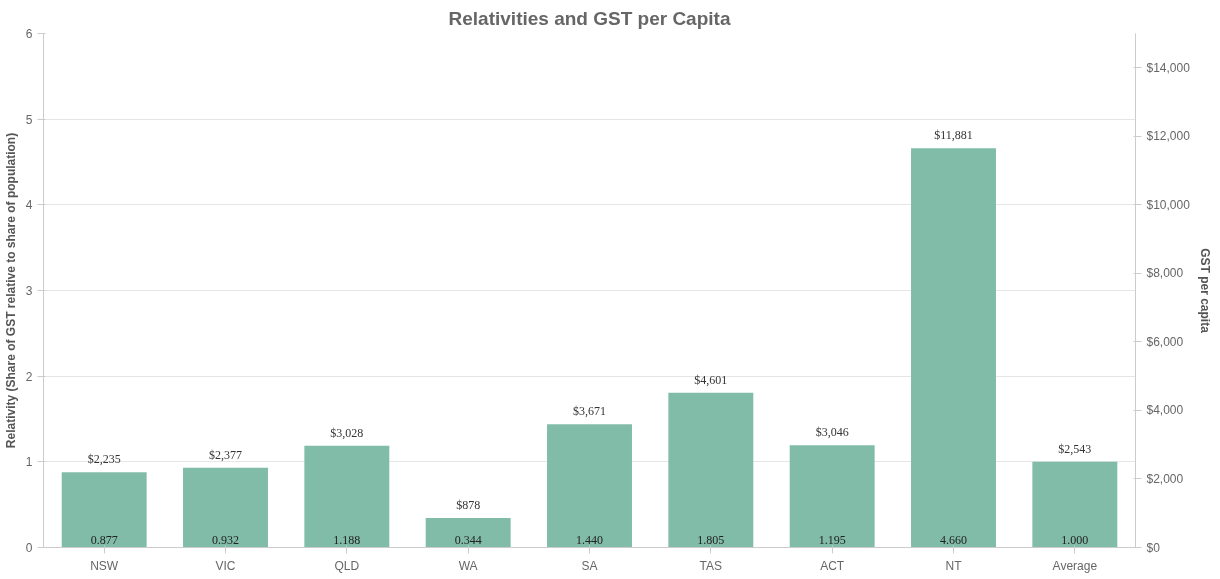  Describe the element at coordinates (953, 539) in the screenshot. I see `data-label: 4.660` at that location.